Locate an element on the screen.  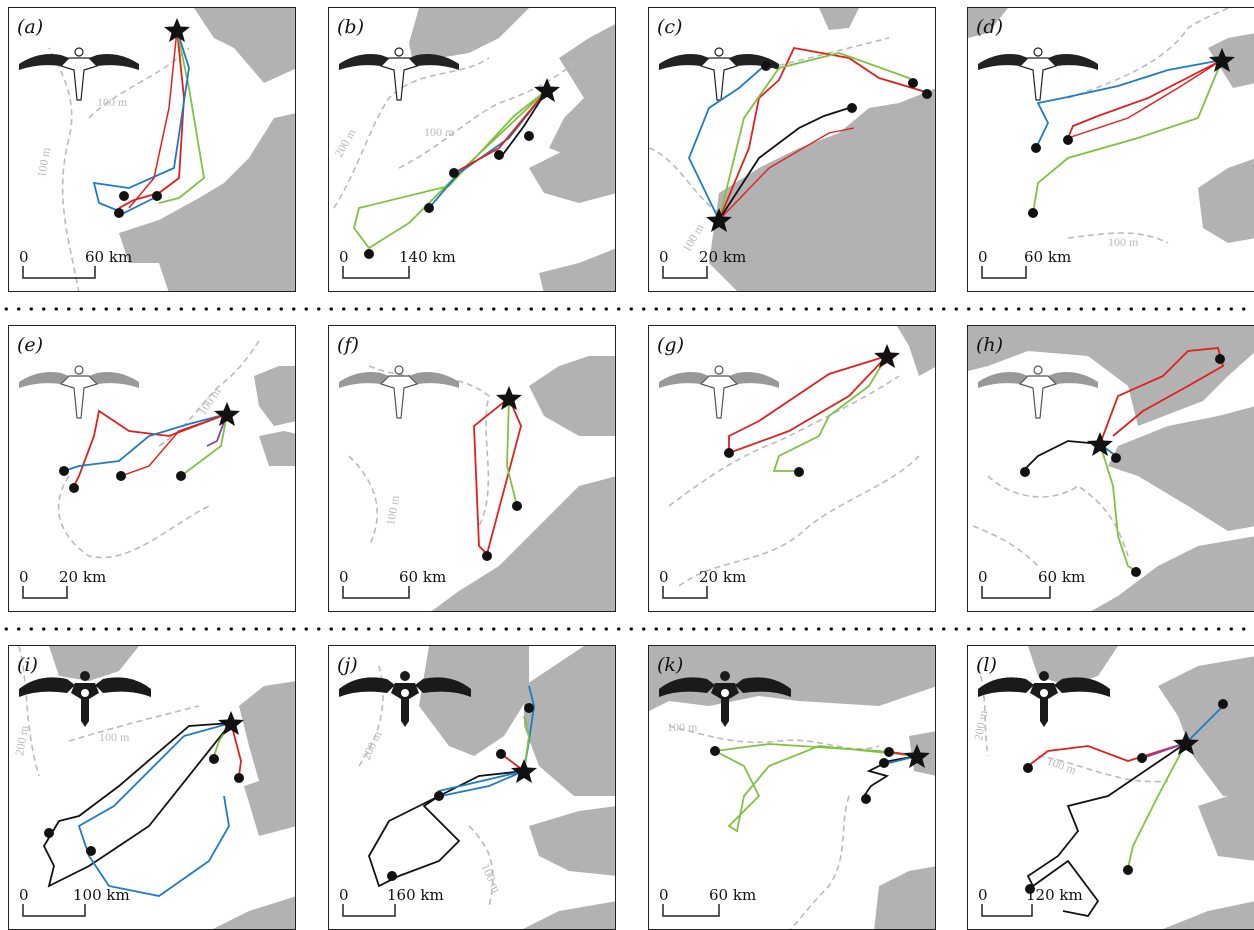
track-black is located at coordinates (1061, 456).